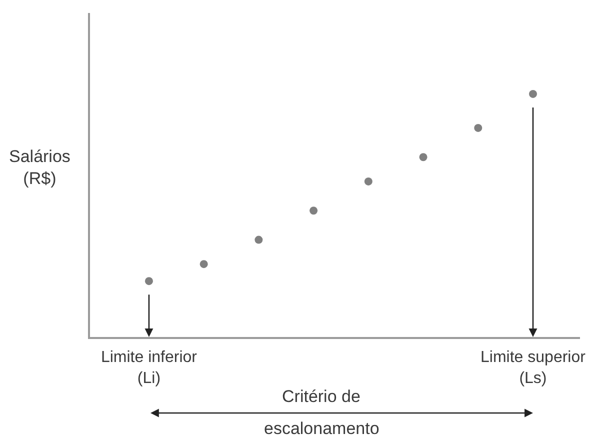 The image size is (589, 441). What do you see at coordinates (533, 367) in the screenshot?
I see `x-tick-label: Limite superior (Ls)` at bounding box center [533, 367].